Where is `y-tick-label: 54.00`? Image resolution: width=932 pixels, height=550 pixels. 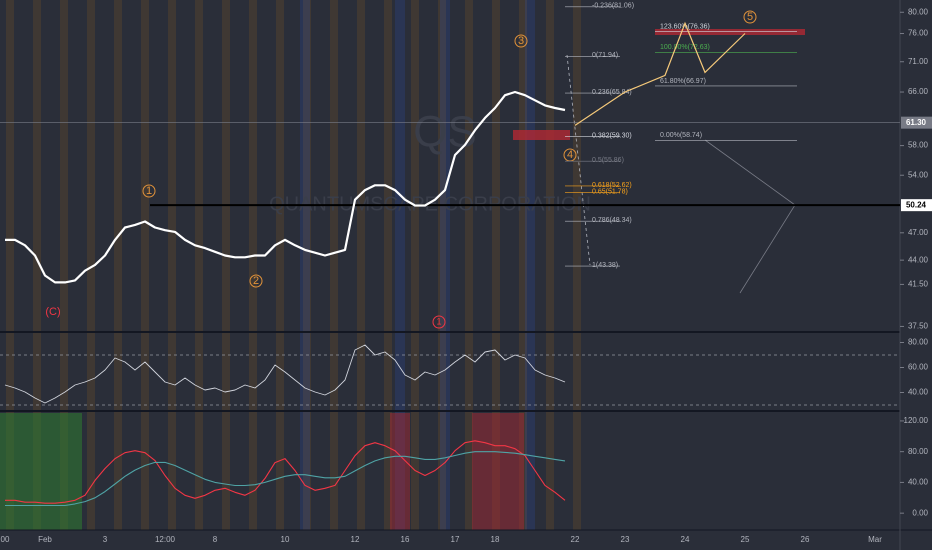
y-tick-label: 54.00 is located at coordinates (918, 174).